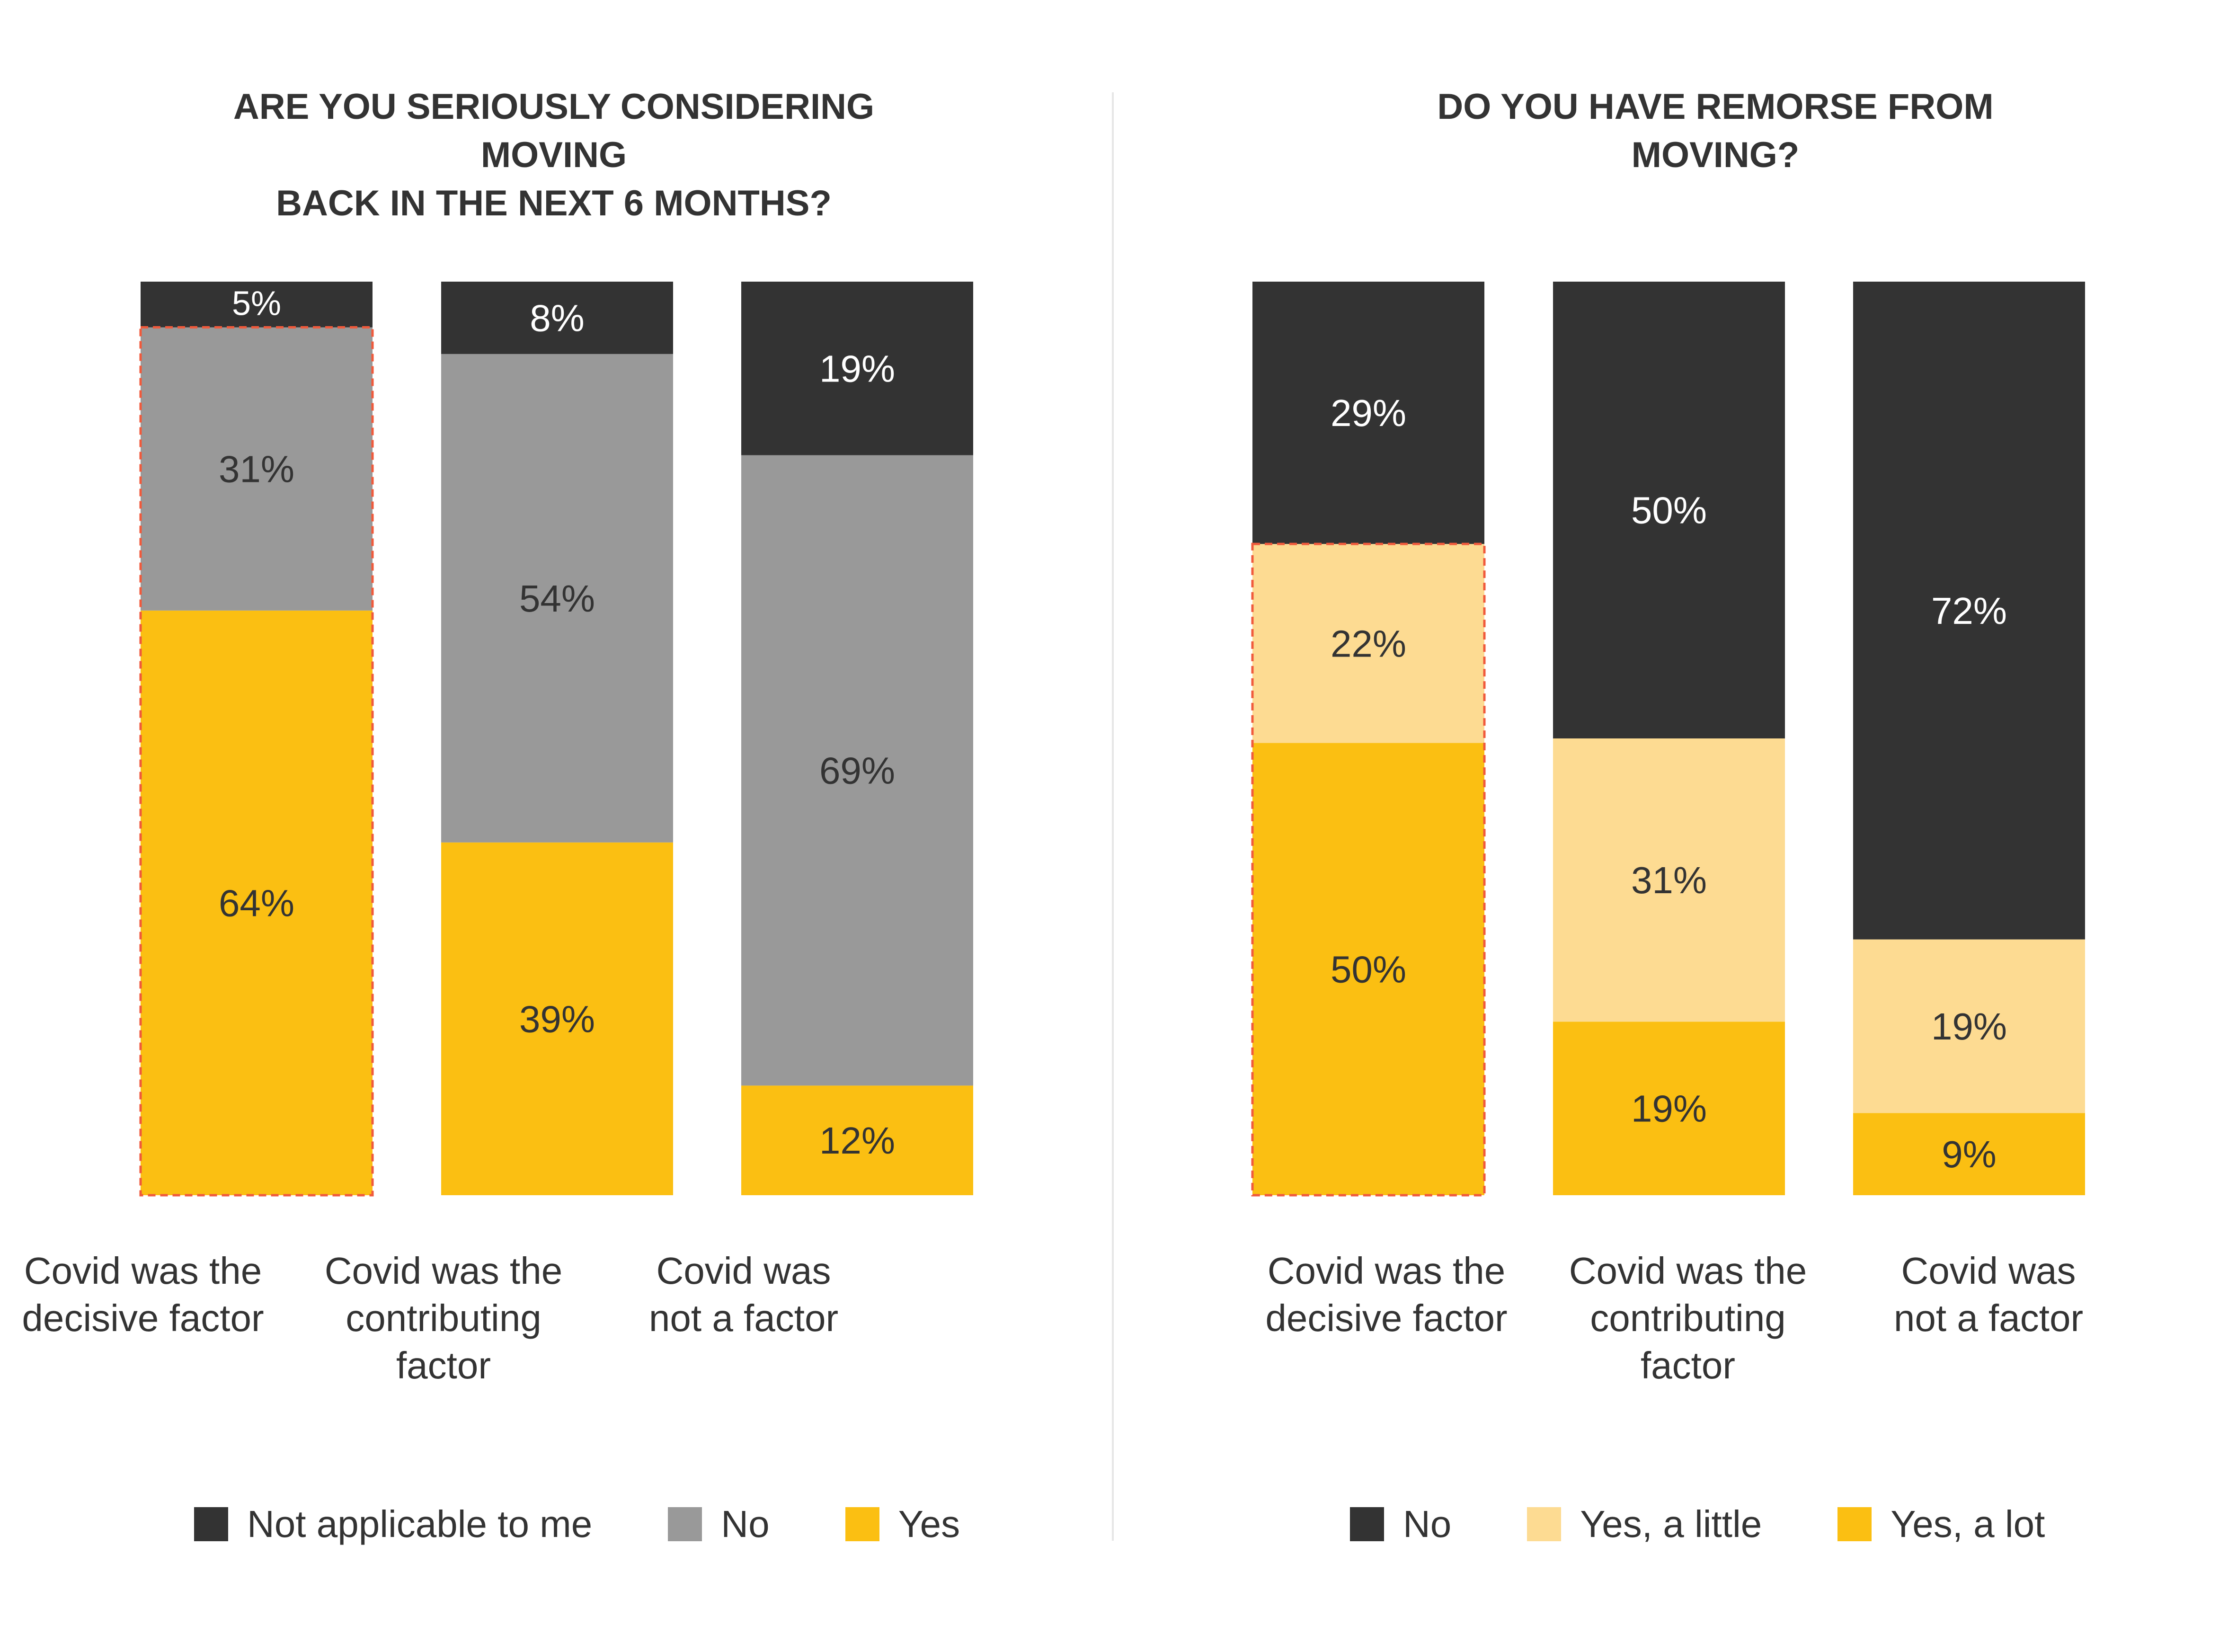  I want to click on bar-value-label: 72%, so click(1969, 611).